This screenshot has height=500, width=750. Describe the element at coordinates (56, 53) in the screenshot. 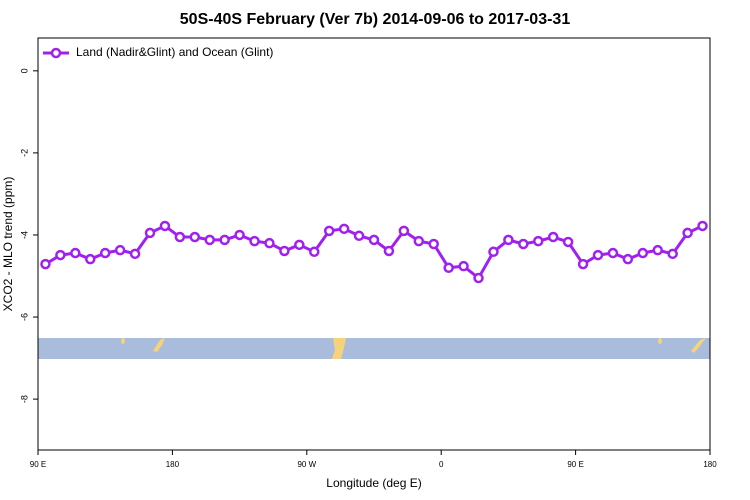

I see `legend-marker` at that location.